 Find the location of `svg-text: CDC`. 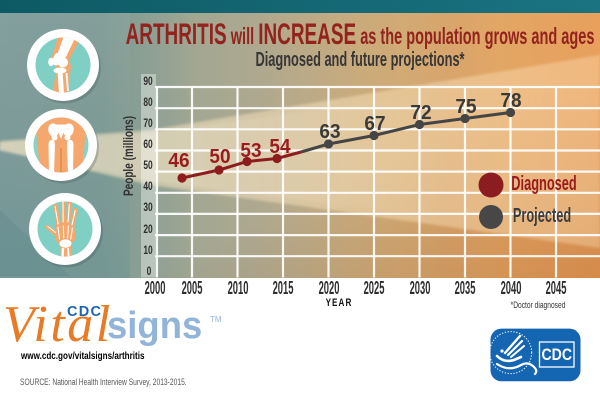

svg-text: CDC is located at coordinates (557, 355).